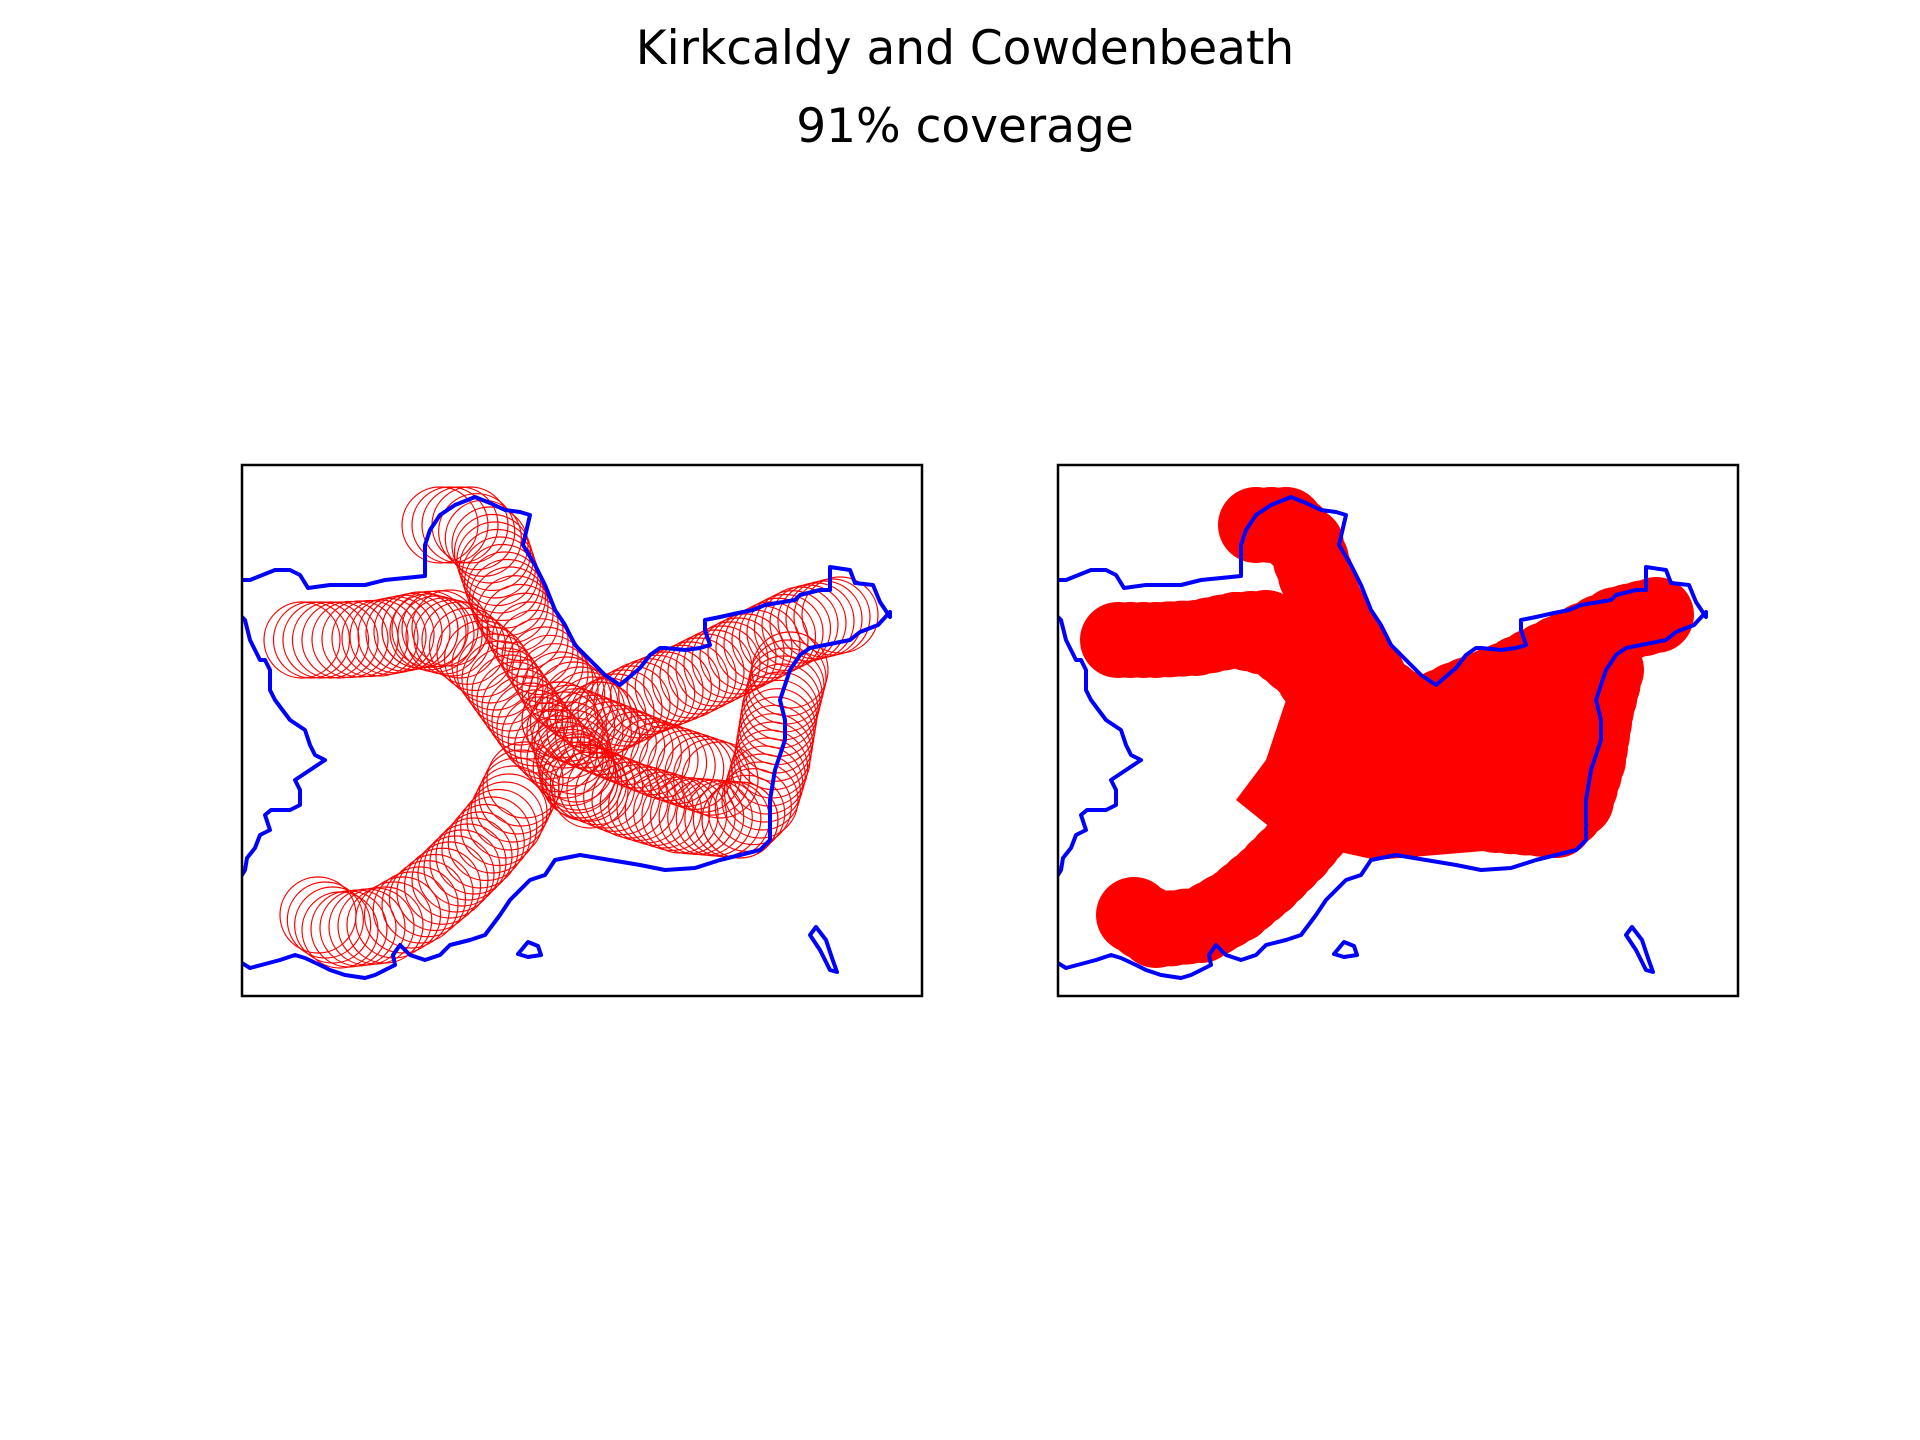  What do you see at coordinates (1421, 735) in the screenshot?
I see `coverage-core` at bounding box center [1421, 735].